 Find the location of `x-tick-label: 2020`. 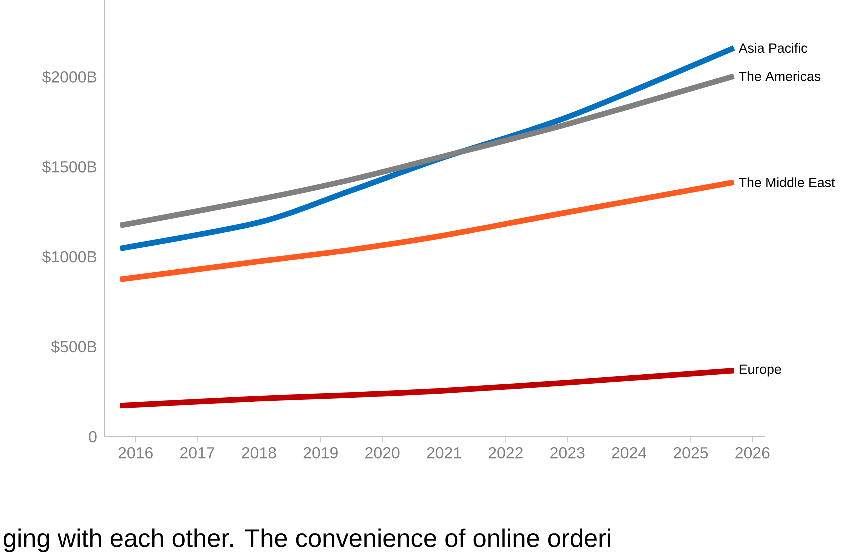

x-tick-label: 2020 is located at coordinates (383, 453).